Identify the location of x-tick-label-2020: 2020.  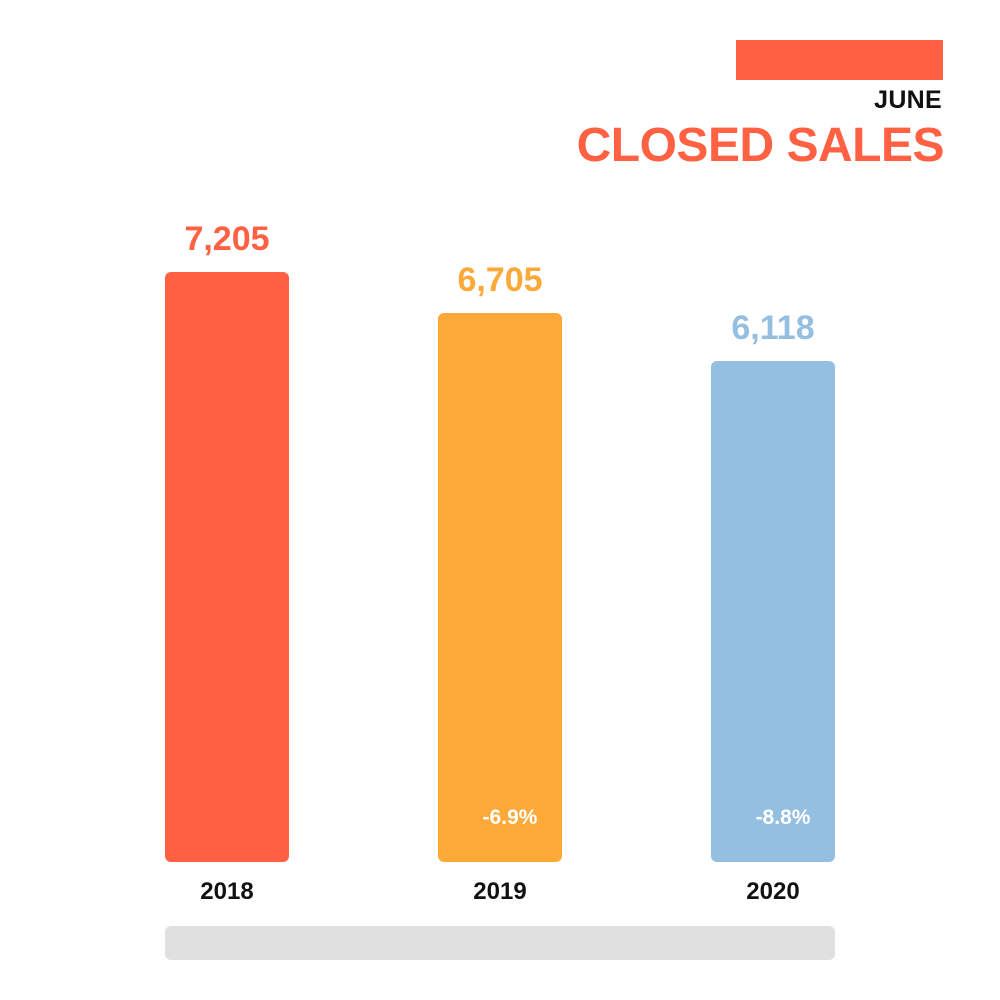
(772, 891).